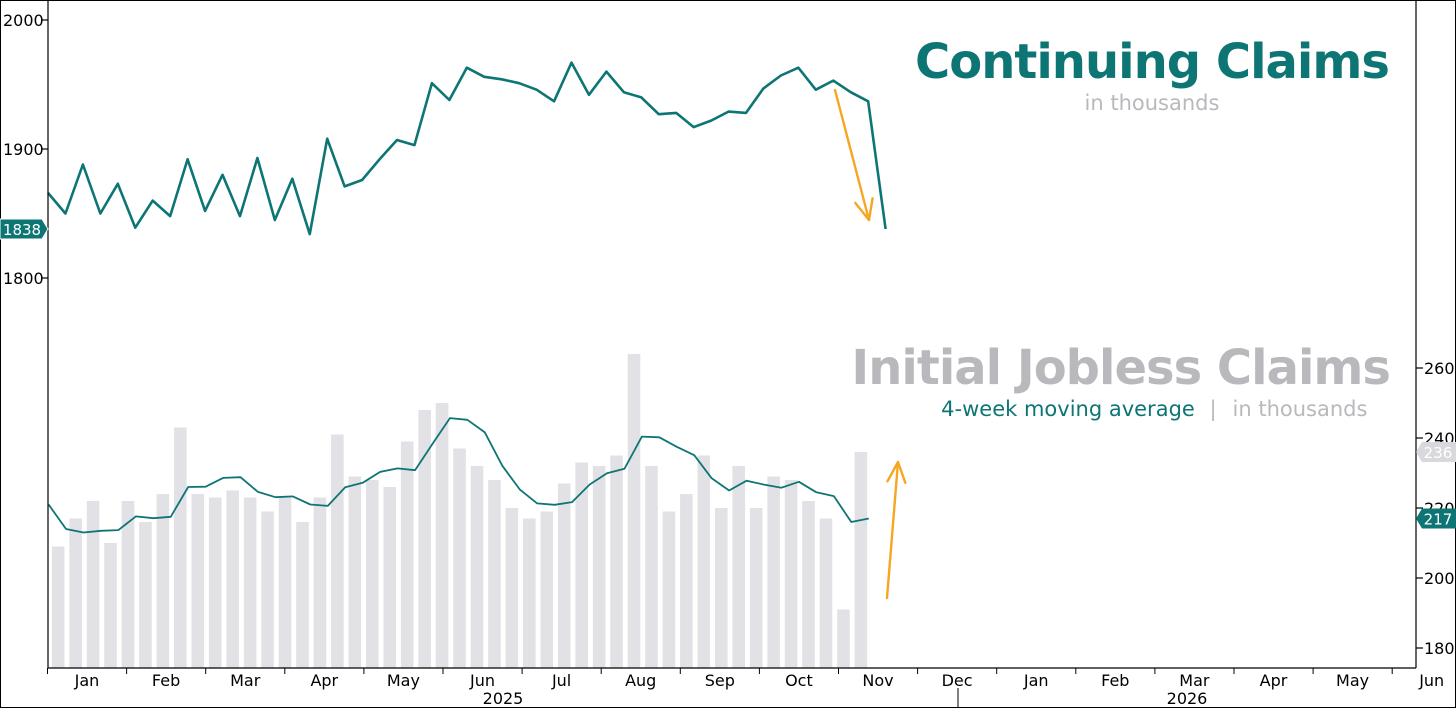 The width and height of the screenshot is (1456, 712). What do you see at coordinates (467, 148) in the screenshot?
I see `continuing-claims-line` at bounding box center [467, 148].